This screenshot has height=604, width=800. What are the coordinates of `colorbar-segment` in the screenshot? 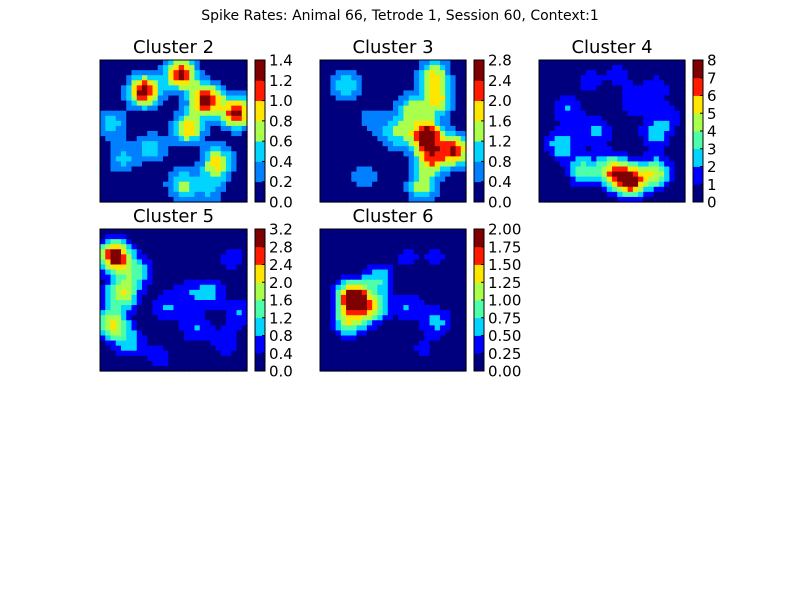 It's located at (260, 192).